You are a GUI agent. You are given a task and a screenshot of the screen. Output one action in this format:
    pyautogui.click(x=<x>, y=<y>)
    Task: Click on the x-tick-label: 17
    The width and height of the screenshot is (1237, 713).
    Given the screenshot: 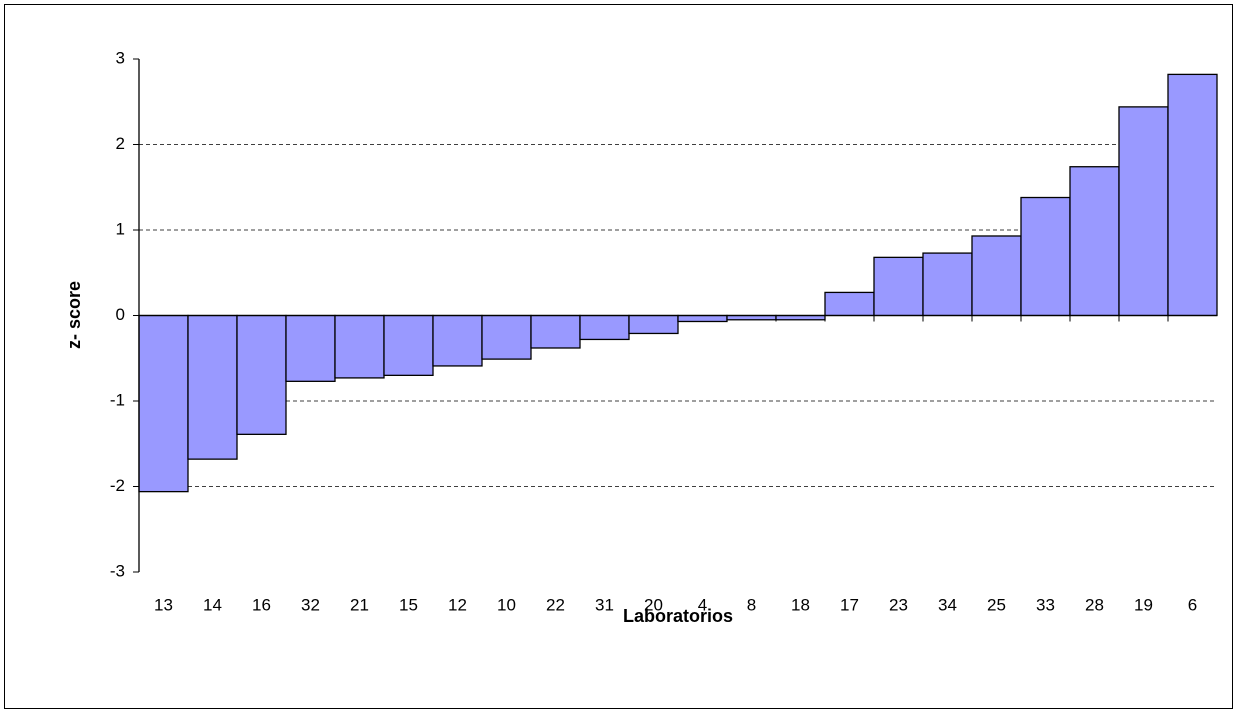 What is the action you would take?
    pyautogui.click(x=849, y=604)
    